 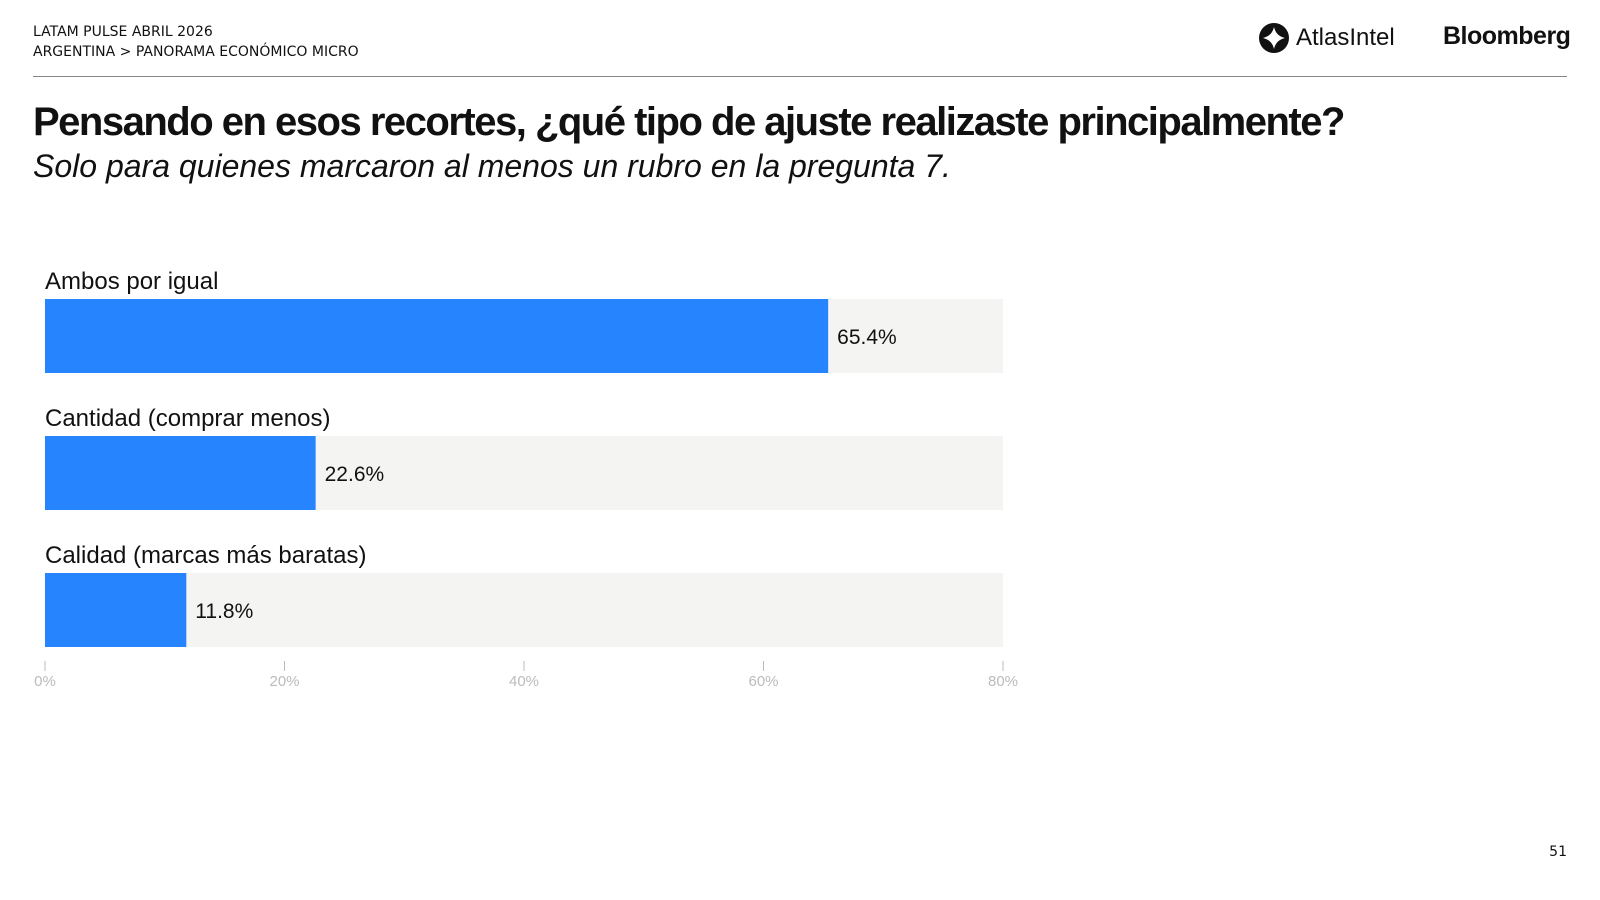 What do you see at coordinates (187, 418) in the screenshot?
I see `category-label: Cantidad (comprar menos)` at bounding box center [187, 418].